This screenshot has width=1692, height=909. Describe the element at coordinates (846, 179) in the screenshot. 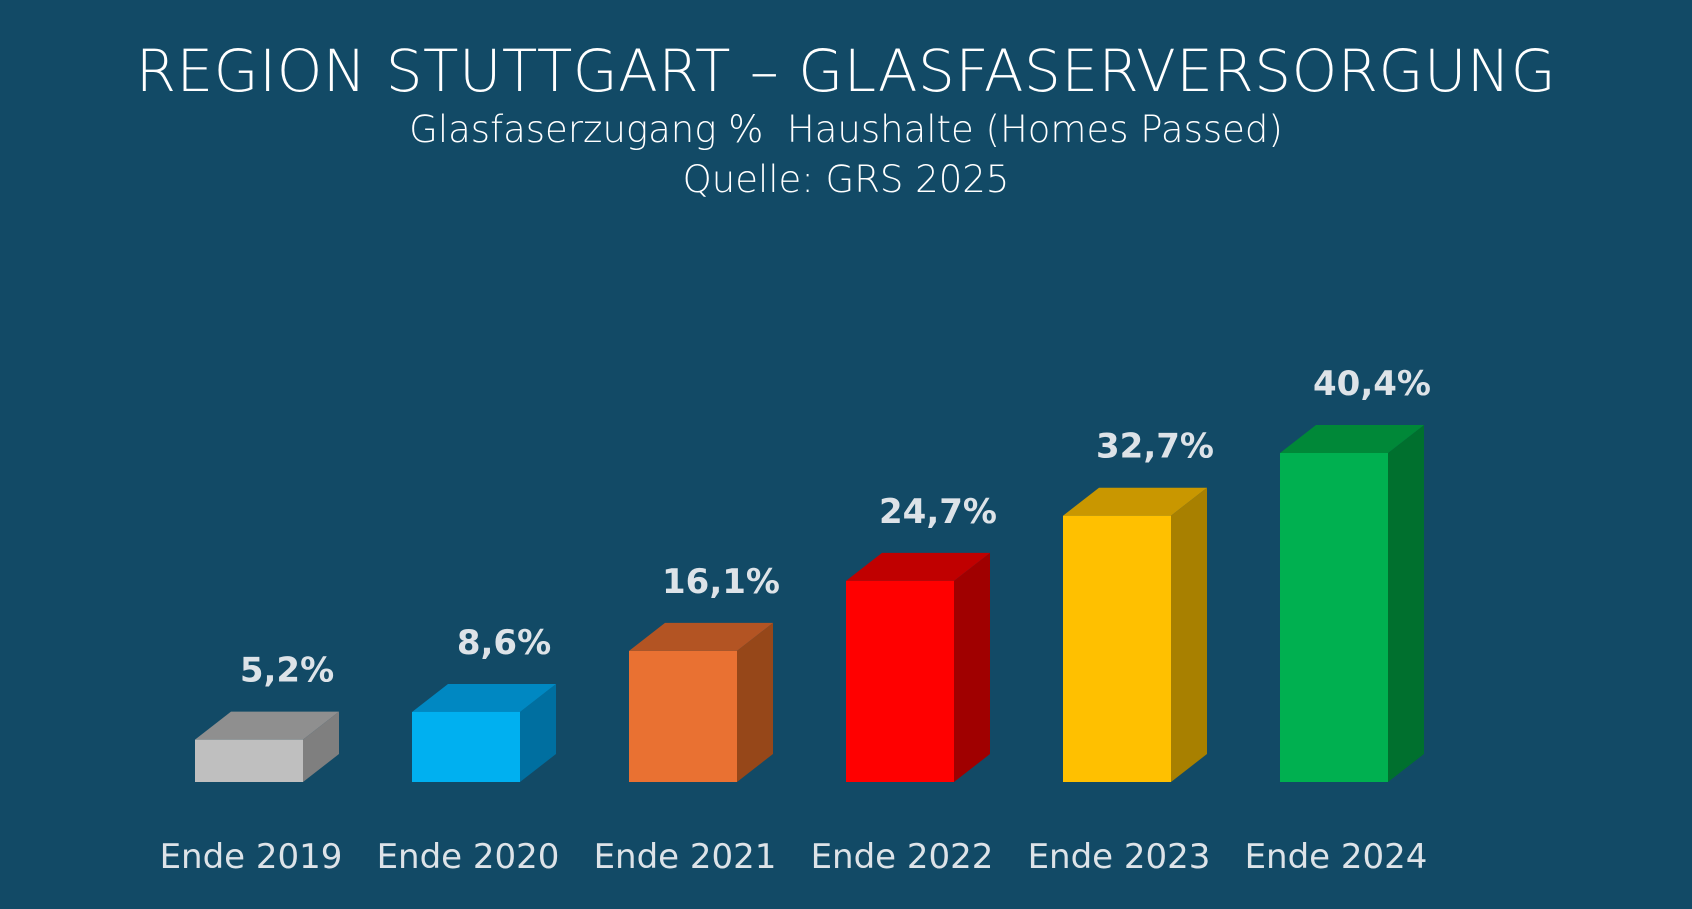

I see `chart-source: Quelle: GRS 2025` at that location.